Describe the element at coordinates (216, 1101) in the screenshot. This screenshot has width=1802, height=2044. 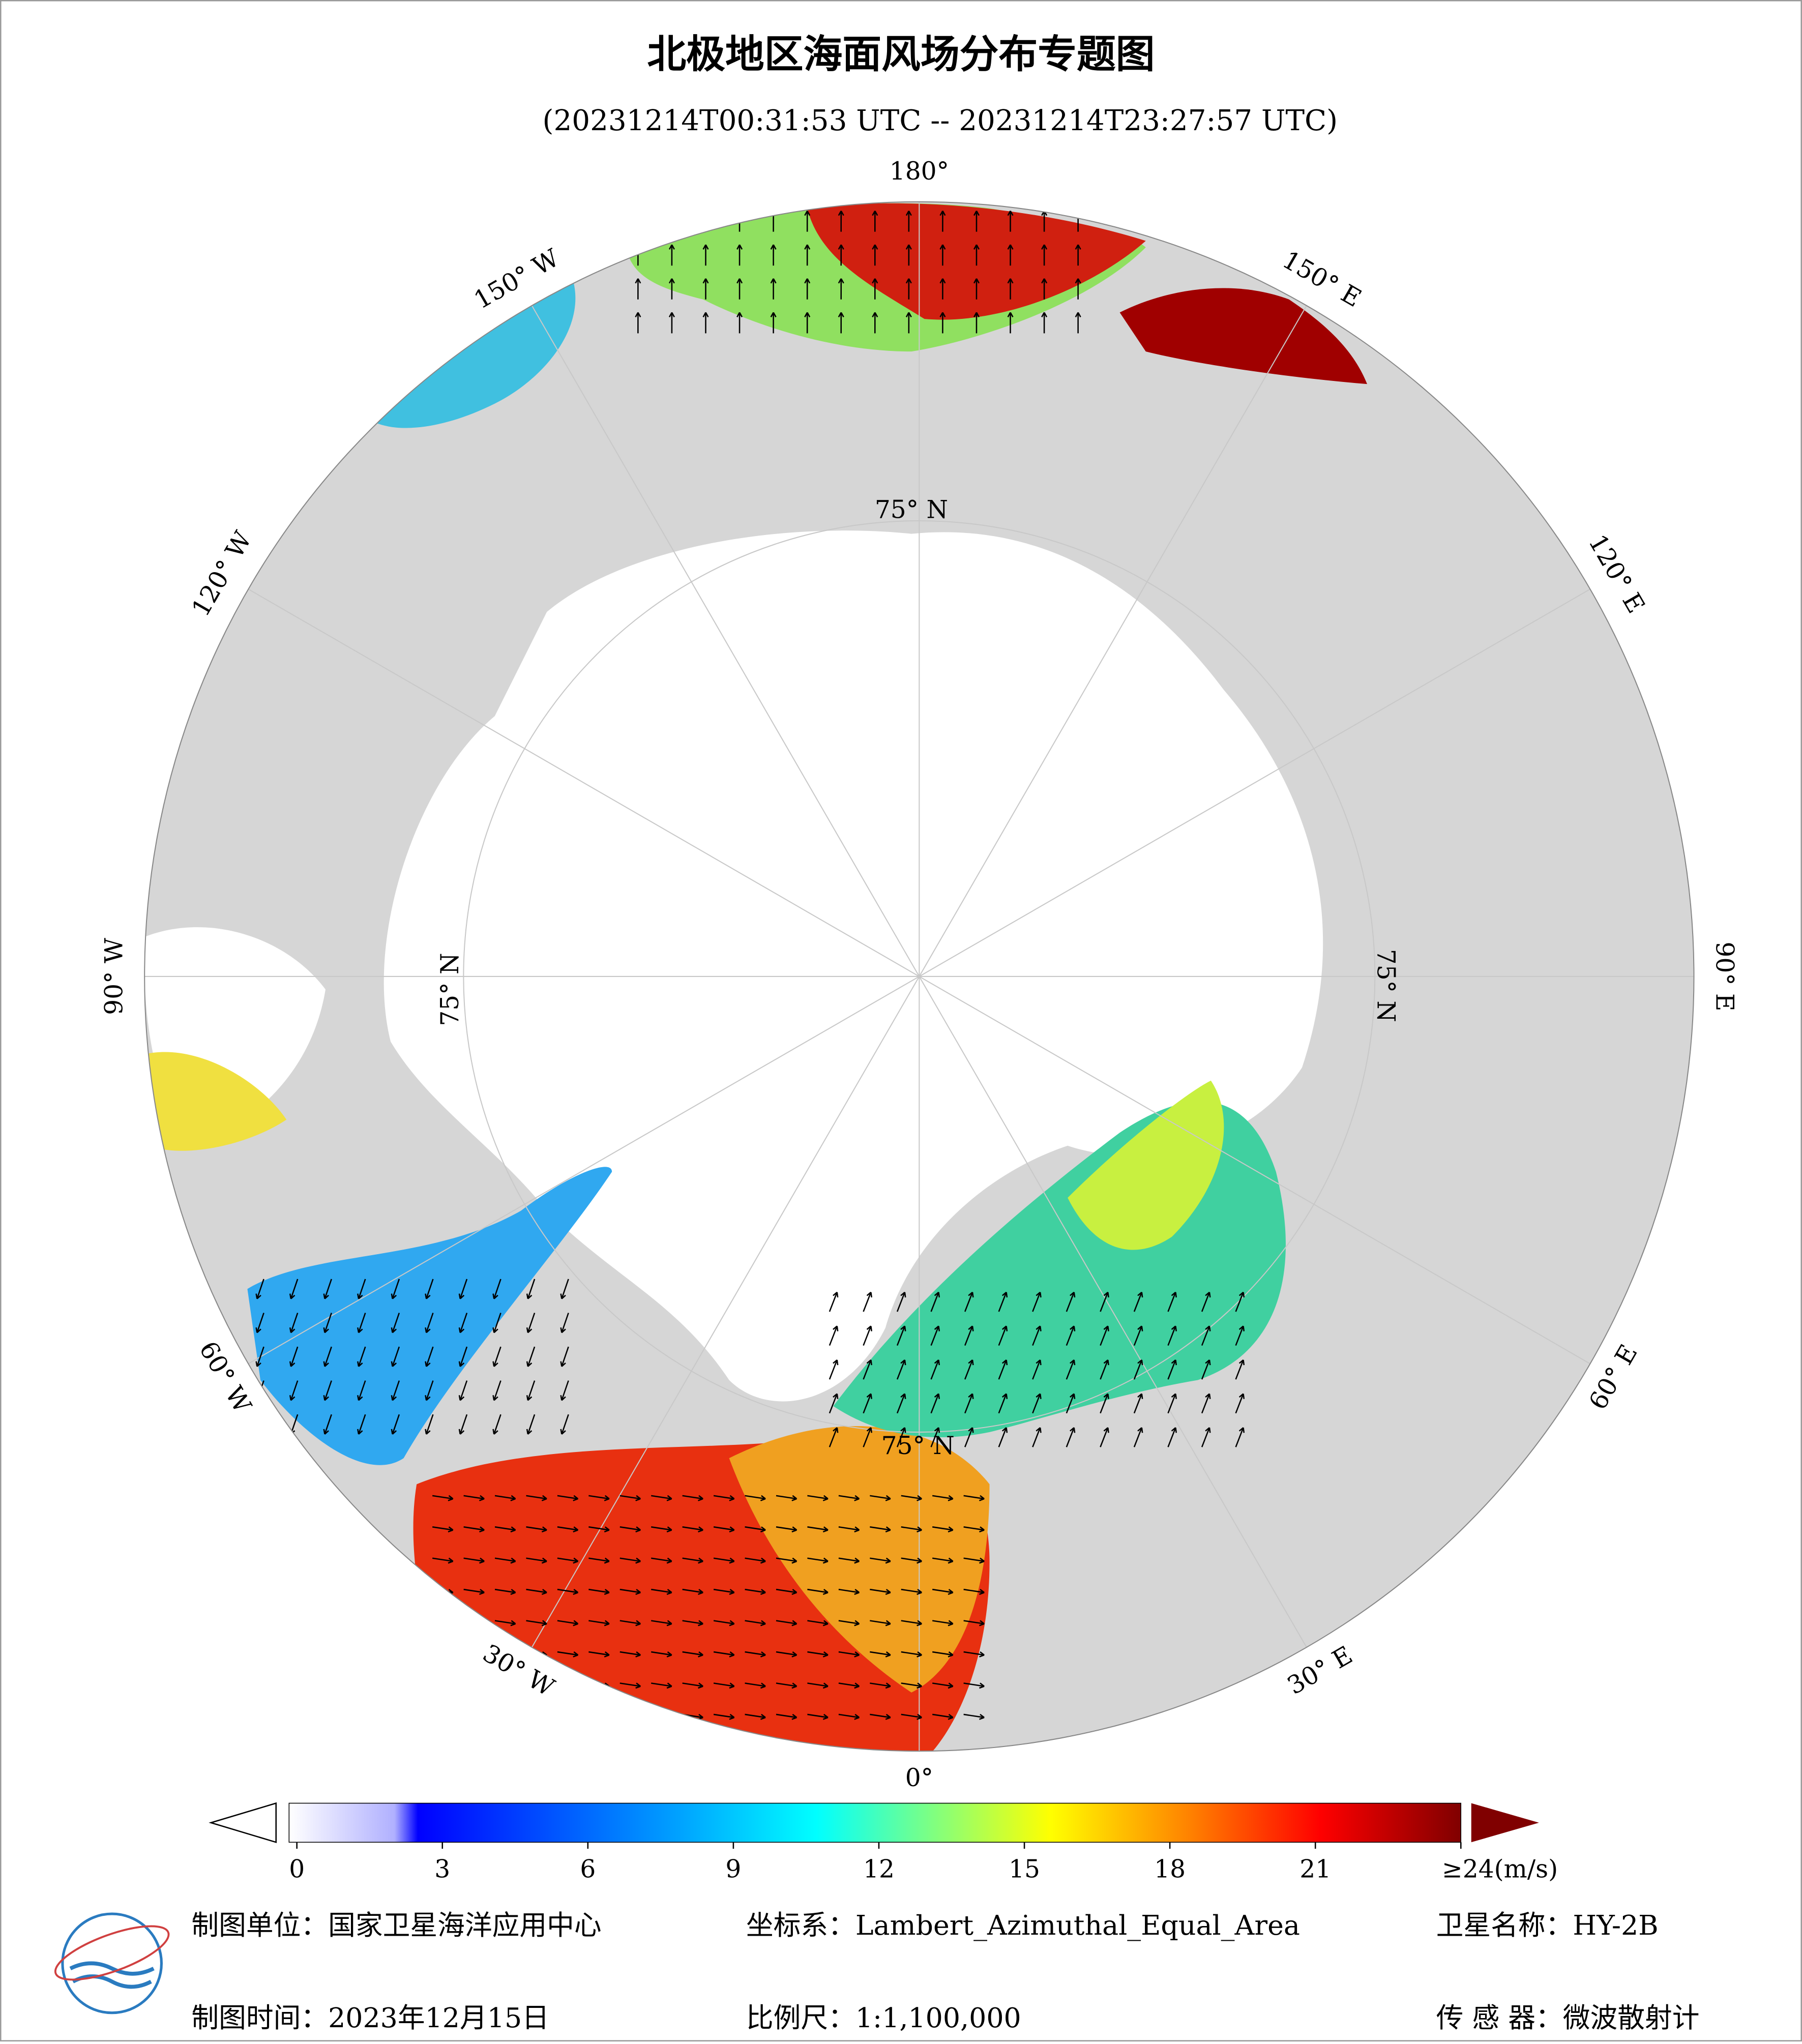
I see `wind-field-hudson` at that location.